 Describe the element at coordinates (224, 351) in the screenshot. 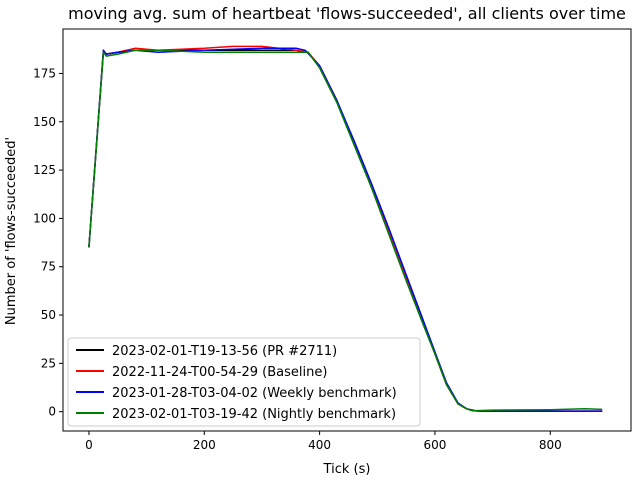

I see `legend-entry: 2023-02-01-T19-13-56 (PR #2711)` at that location.